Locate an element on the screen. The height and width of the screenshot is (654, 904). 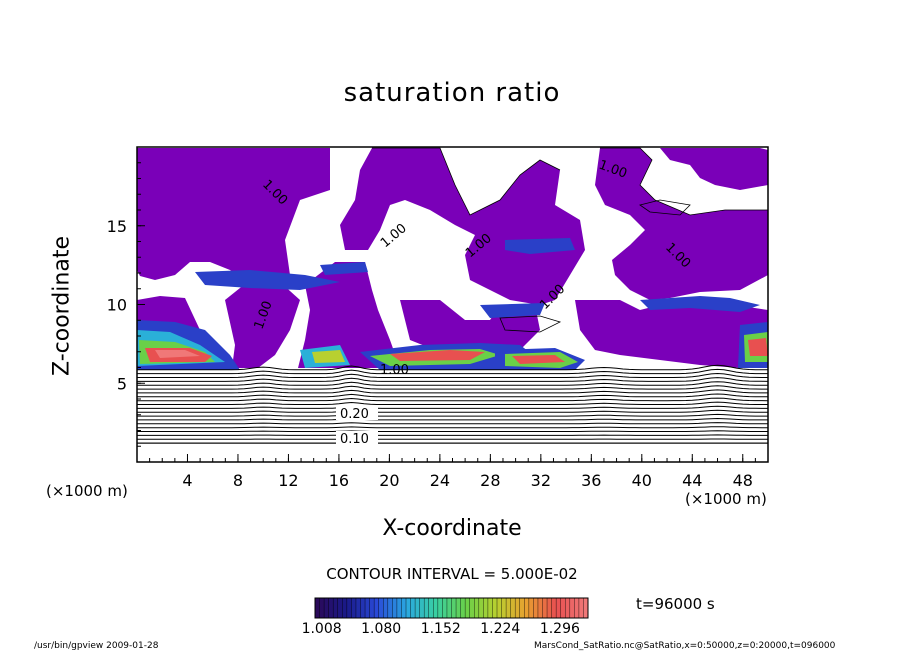
contour-label-1.00-a: 1.00 is located at coordinates (394, 370).